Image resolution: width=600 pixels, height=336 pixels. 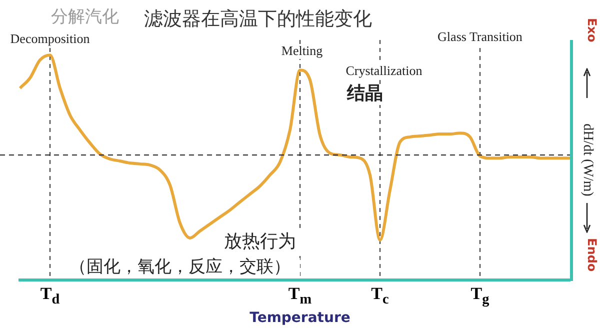 What do you see at coordinates (180, 267) in the screenshot?
I see `annotation: （固化，氧化，反应，交联）` at bounding box center [180, 267].